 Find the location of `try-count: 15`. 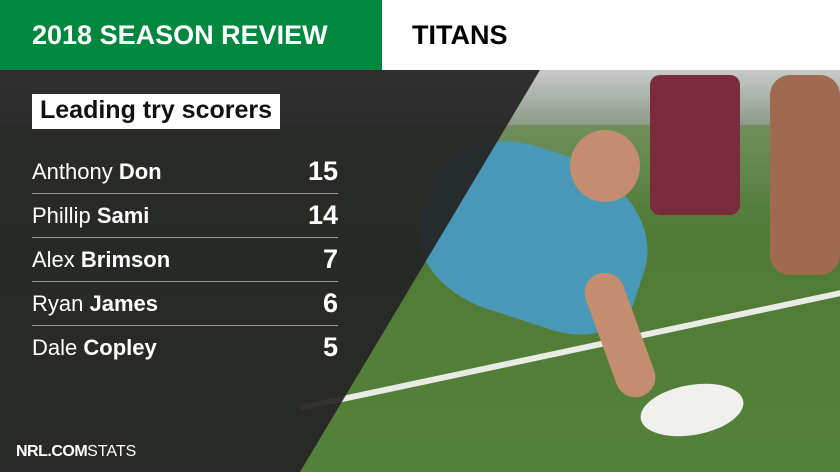

try-count: 15 is located at coordinates (322, 171).